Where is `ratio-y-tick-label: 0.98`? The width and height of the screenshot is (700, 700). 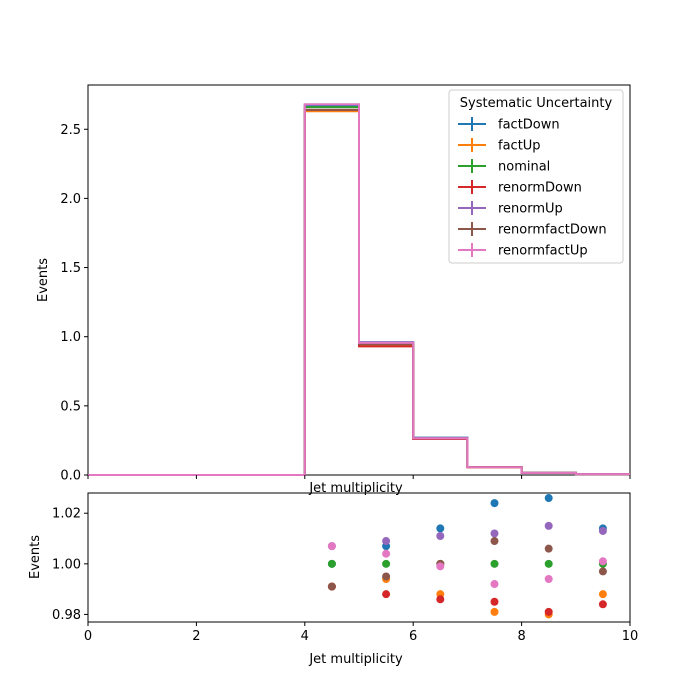
ratio-y-tick-label: 0.98 is located at coordinates (66, 615).